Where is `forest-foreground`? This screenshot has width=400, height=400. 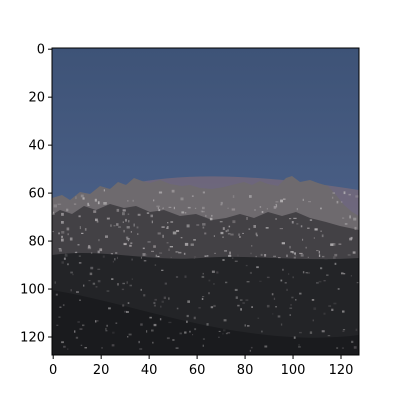
forest-foreground is located at coordinates (205, 322).